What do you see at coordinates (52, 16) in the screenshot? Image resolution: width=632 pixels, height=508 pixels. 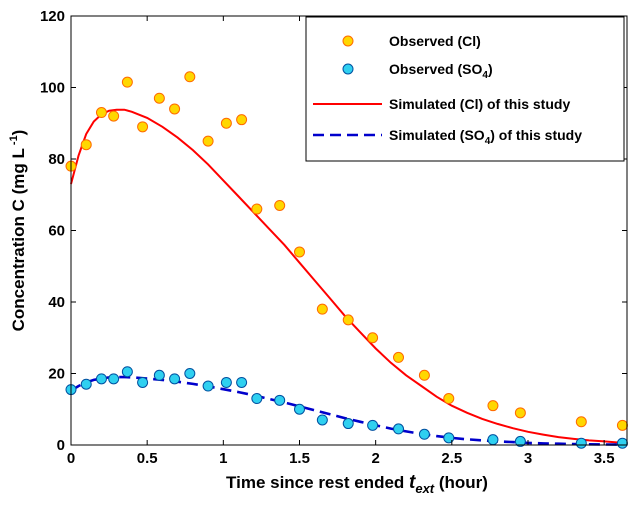 I see `y-tick-label: 120` at bounding box center [52, 16].